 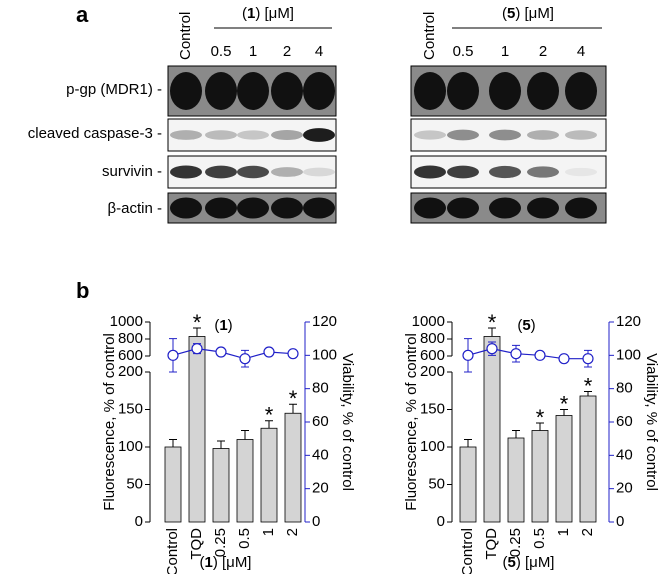 What do you see at coordinates (581, 51) in the screenshot?
I see `lane-label: 4` at bounding box center [581, 51].